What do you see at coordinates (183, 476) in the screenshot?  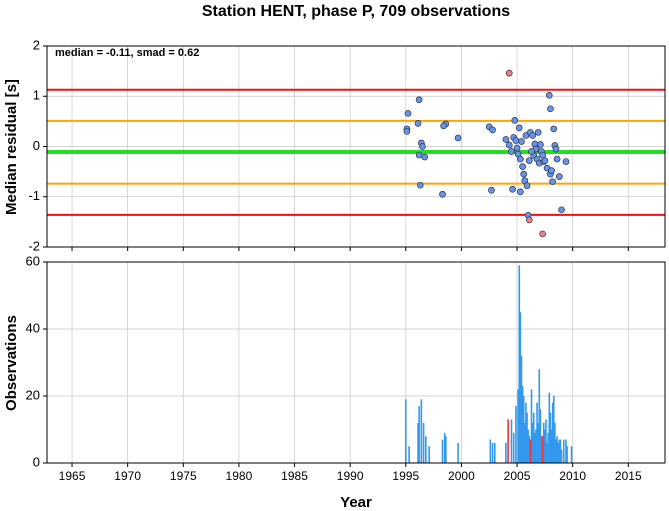 I see `x-tick-label: 1975` at bounding box center [183, 476].